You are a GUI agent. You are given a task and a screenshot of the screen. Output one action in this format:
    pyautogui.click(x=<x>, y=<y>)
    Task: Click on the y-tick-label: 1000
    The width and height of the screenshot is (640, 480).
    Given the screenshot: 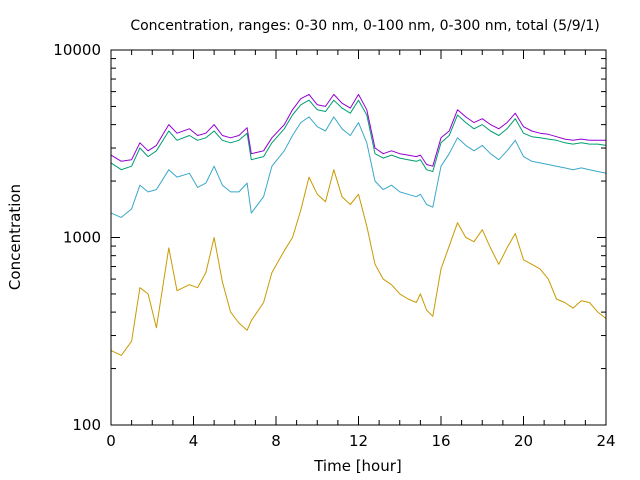 What is the action you would take?
    pyautogui.click(x=82, y=238)
    